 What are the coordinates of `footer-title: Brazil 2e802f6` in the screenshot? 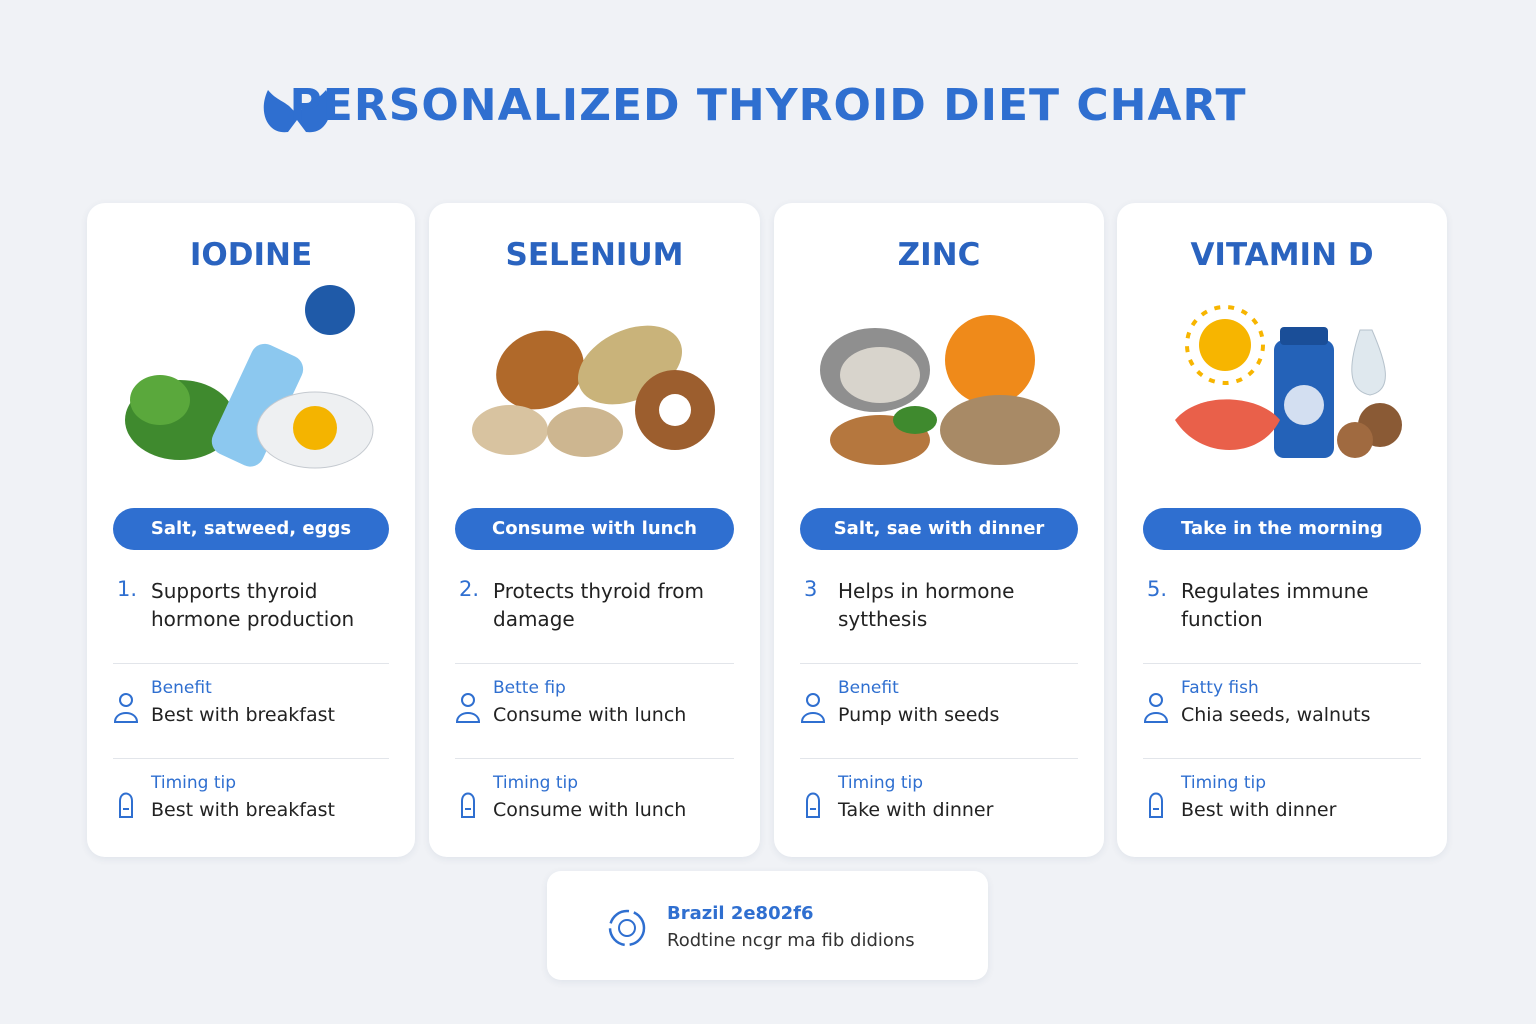 It's located at (740, 913).